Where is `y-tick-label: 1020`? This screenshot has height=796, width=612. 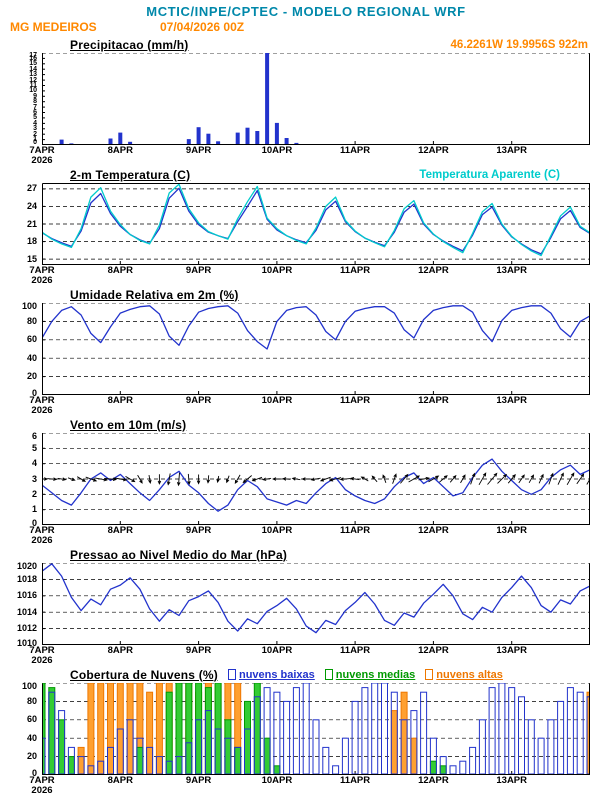 y-tick-label: 1020 is located at coordinates (27, 566).